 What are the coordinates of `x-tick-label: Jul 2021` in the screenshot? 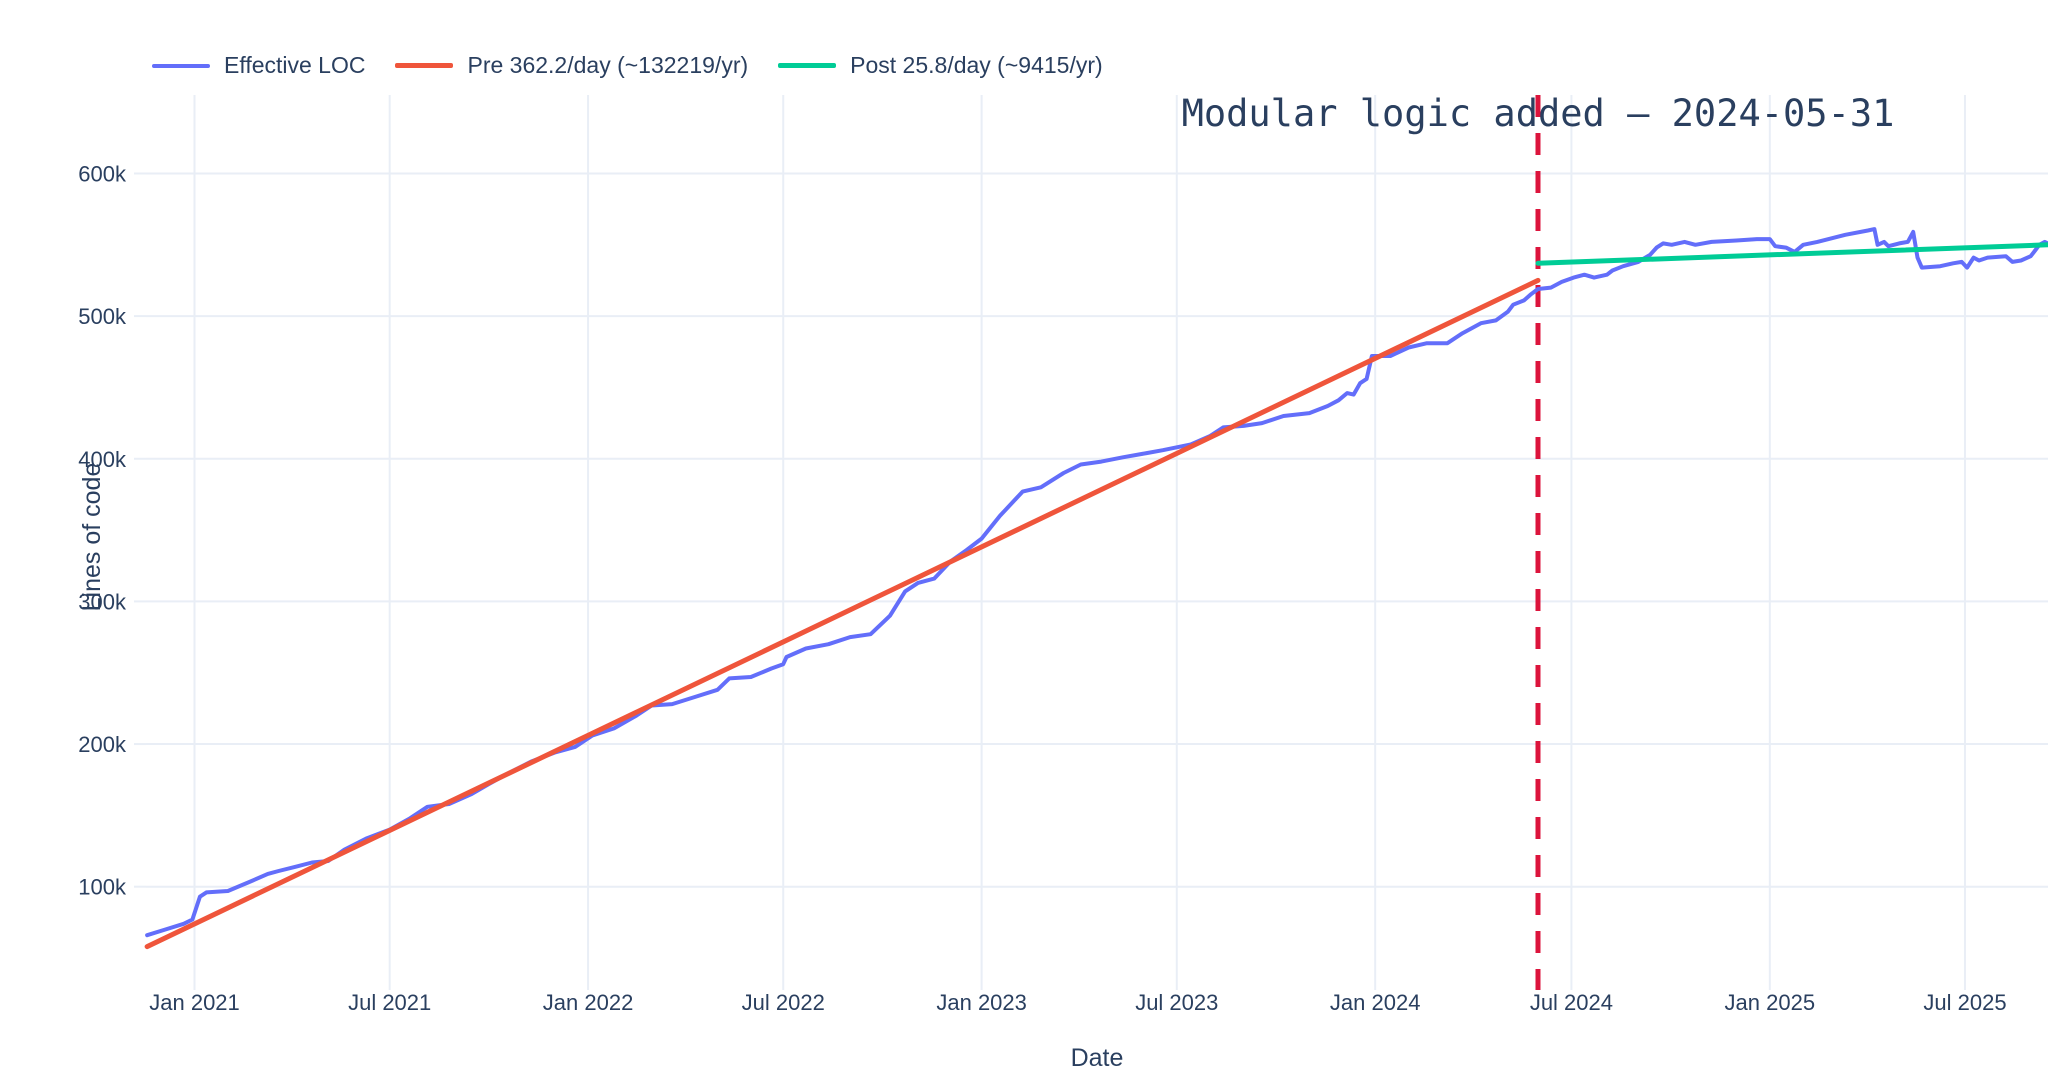 It's located at (389, 1002).